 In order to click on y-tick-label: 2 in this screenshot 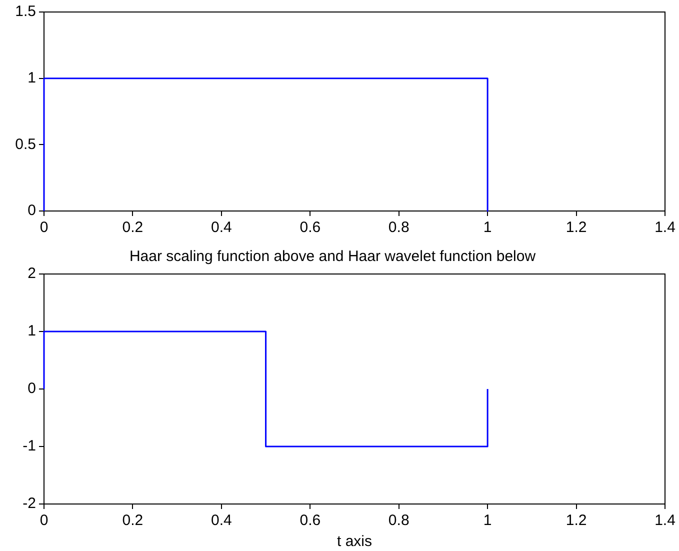, I will do `click(32, 273)`.